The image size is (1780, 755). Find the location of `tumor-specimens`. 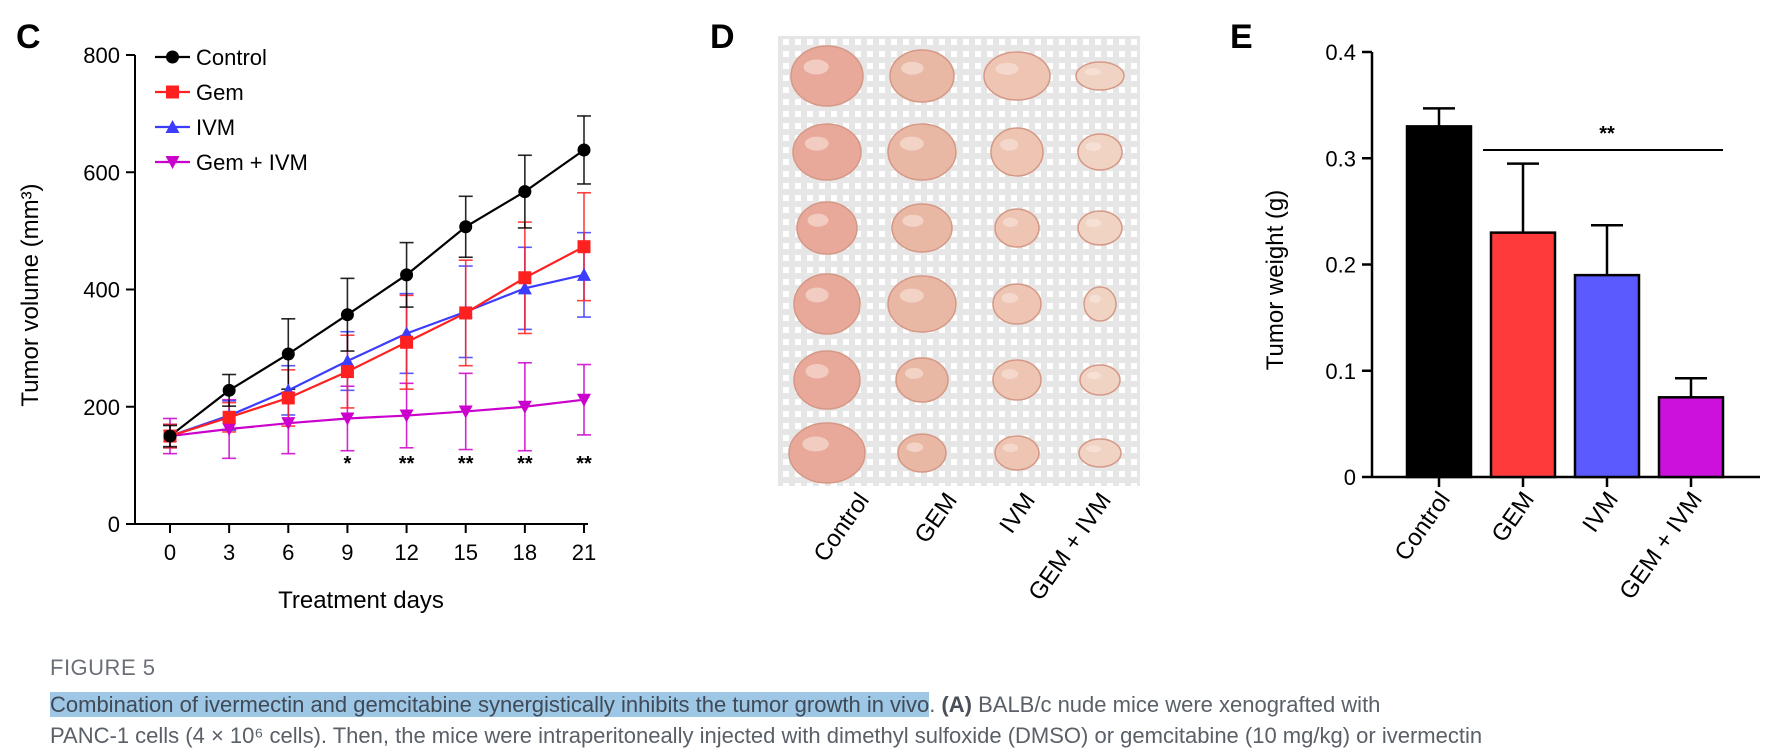

tumor-specimens is located at coordinates (956, 264).